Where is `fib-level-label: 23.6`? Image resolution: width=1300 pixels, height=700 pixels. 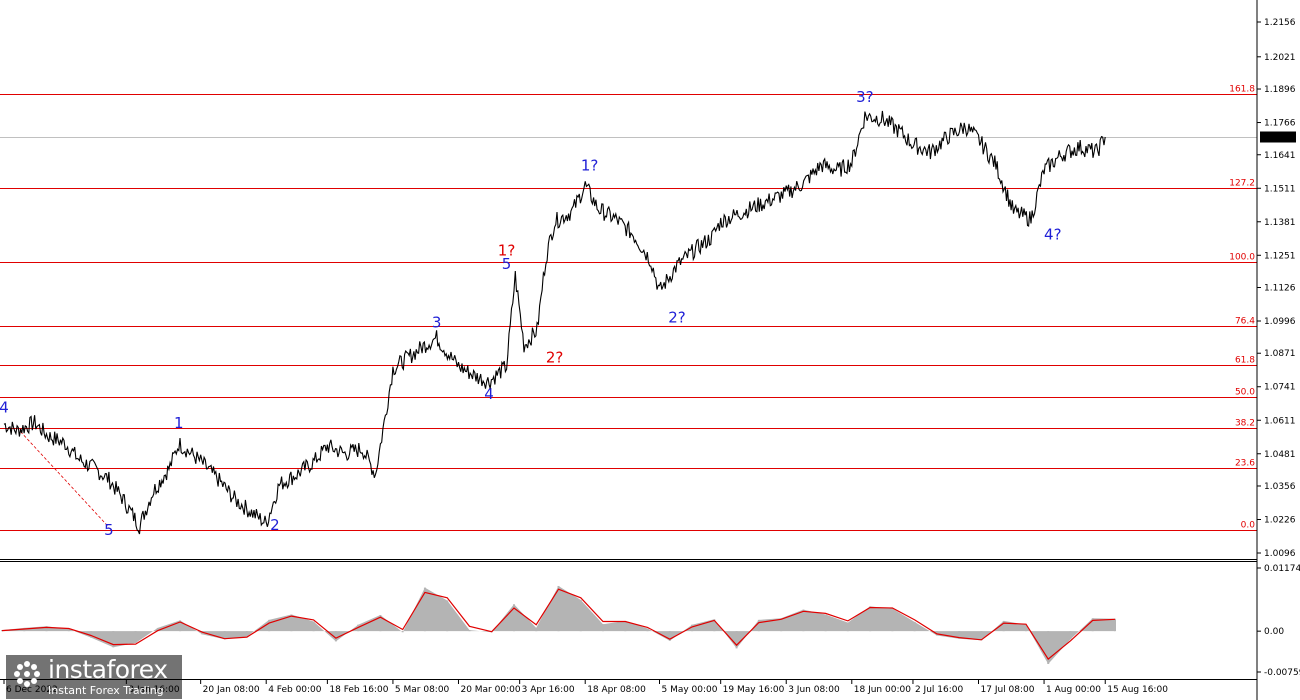 fib-level-label: 23.6 is located at coordinates (1245, 464).